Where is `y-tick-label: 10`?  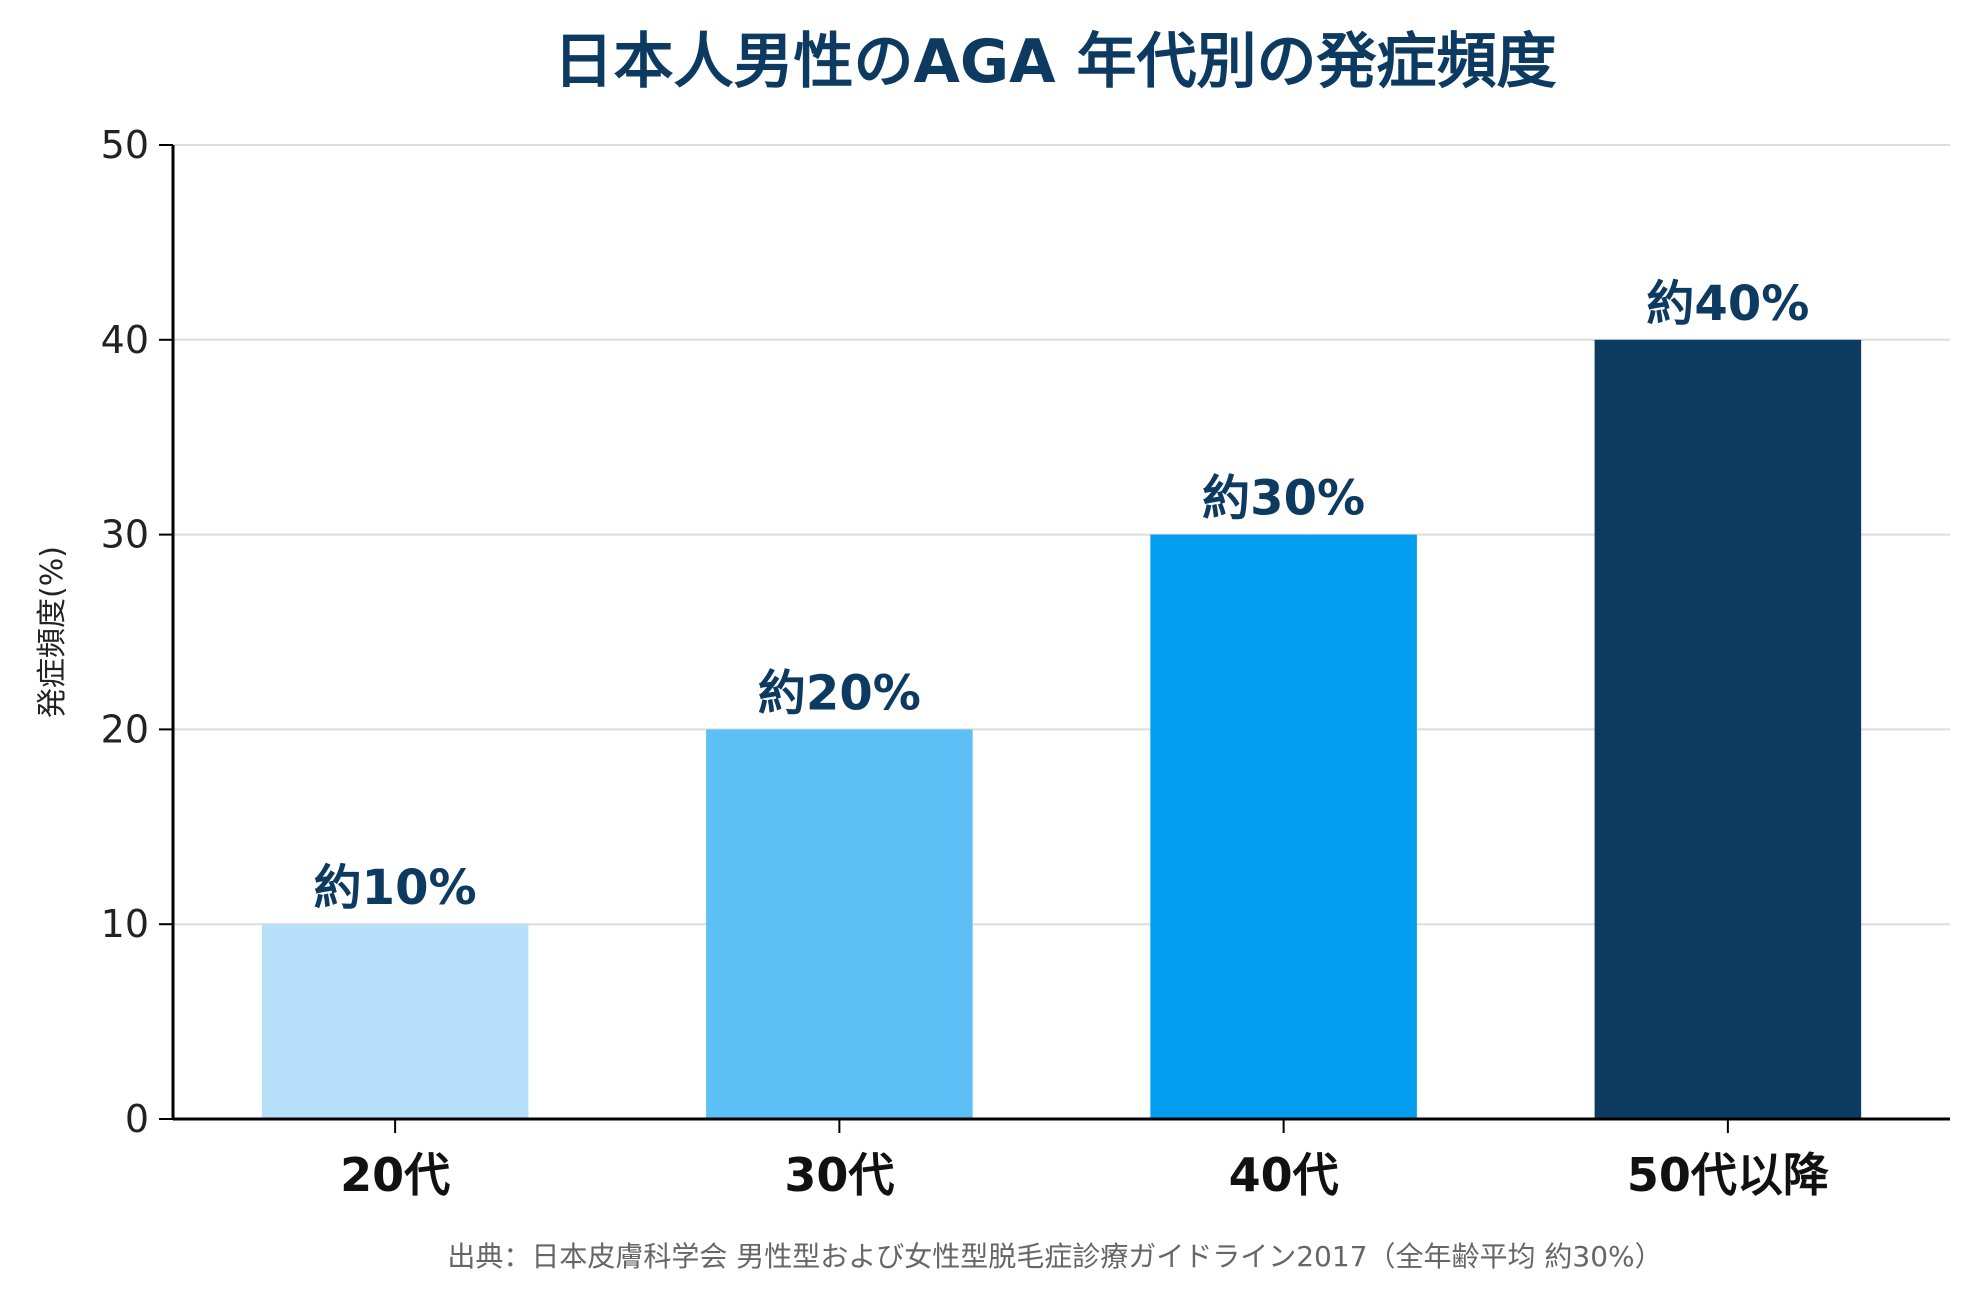 y-tick-label: 10 is located at coordinates (125, 924).